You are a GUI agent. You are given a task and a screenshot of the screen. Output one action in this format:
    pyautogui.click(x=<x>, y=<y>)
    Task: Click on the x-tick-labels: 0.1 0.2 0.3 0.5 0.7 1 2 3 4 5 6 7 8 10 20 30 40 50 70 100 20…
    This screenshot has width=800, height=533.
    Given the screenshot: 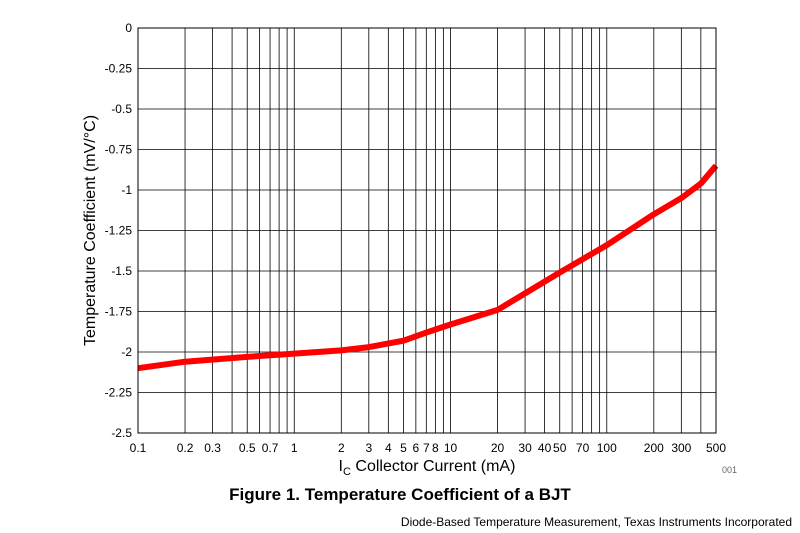 What is the action you would take?
    pyautogui.click(x=428, y=448)
    